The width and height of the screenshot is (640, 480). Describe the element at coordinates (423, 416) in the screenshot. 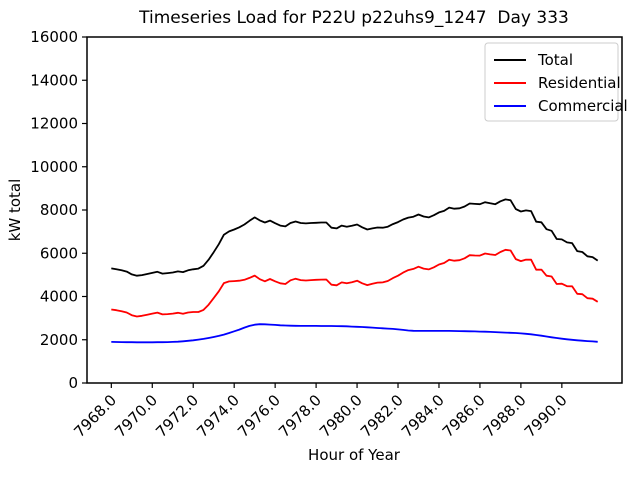

I see `x-tick-label: 7984.0` at that location.